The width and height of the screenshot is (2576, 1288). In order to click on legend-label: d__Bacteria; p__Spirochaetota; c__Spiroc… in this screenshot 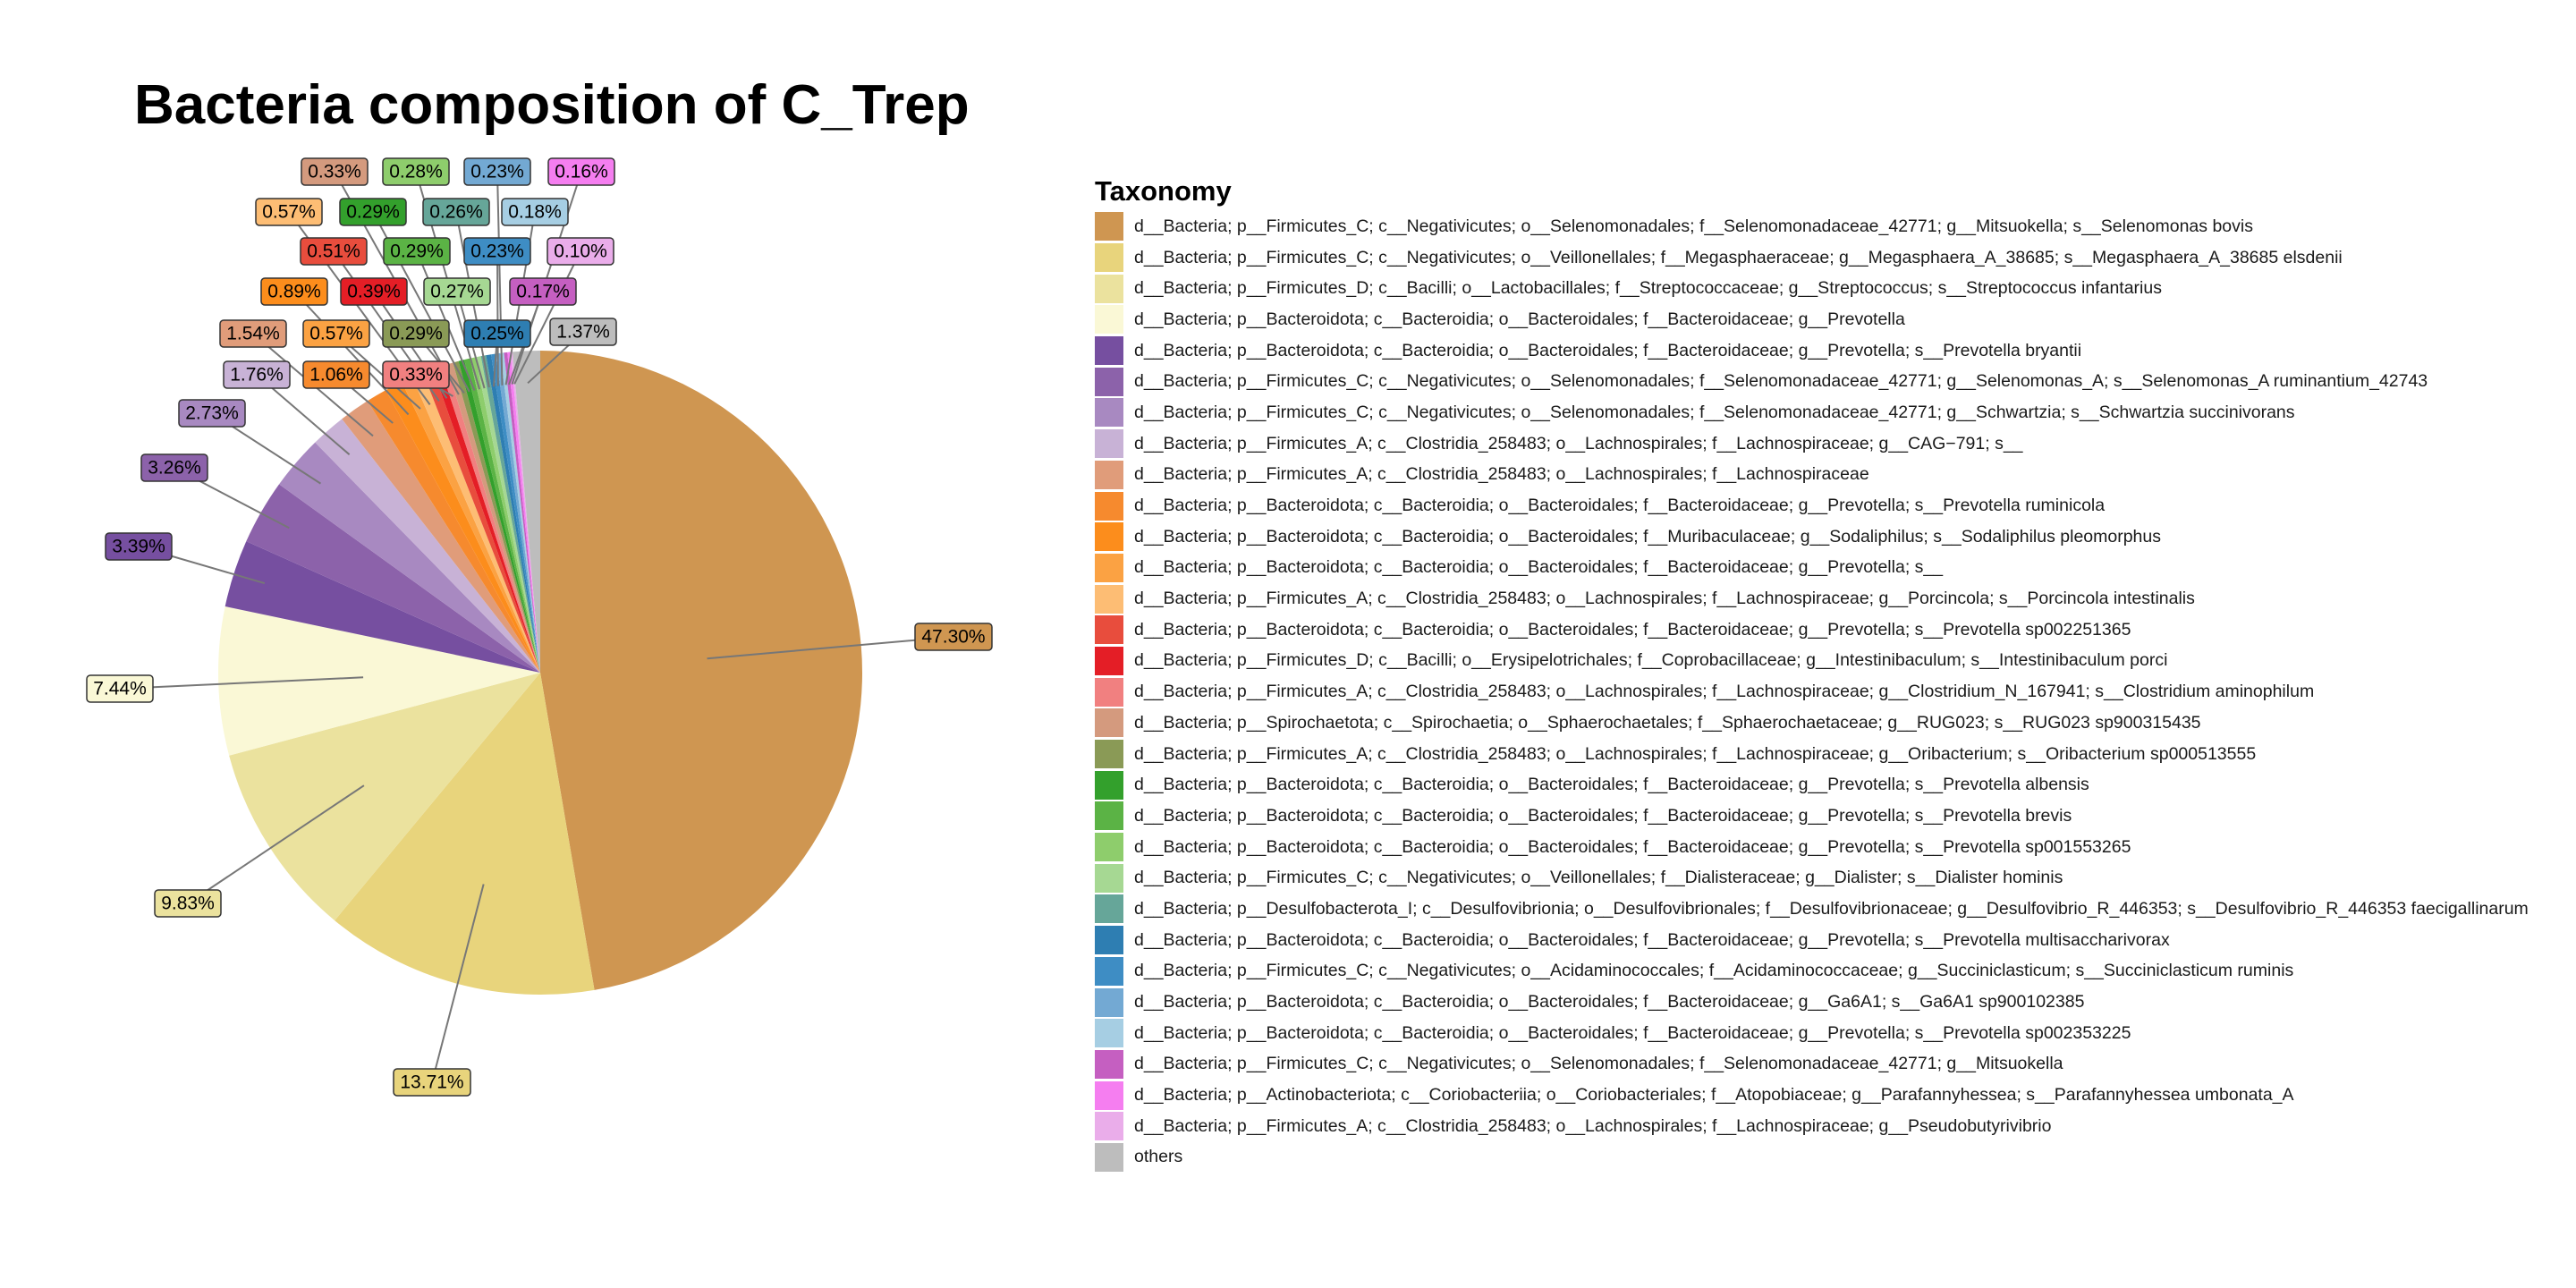, I will do `click(1667, 722)`.